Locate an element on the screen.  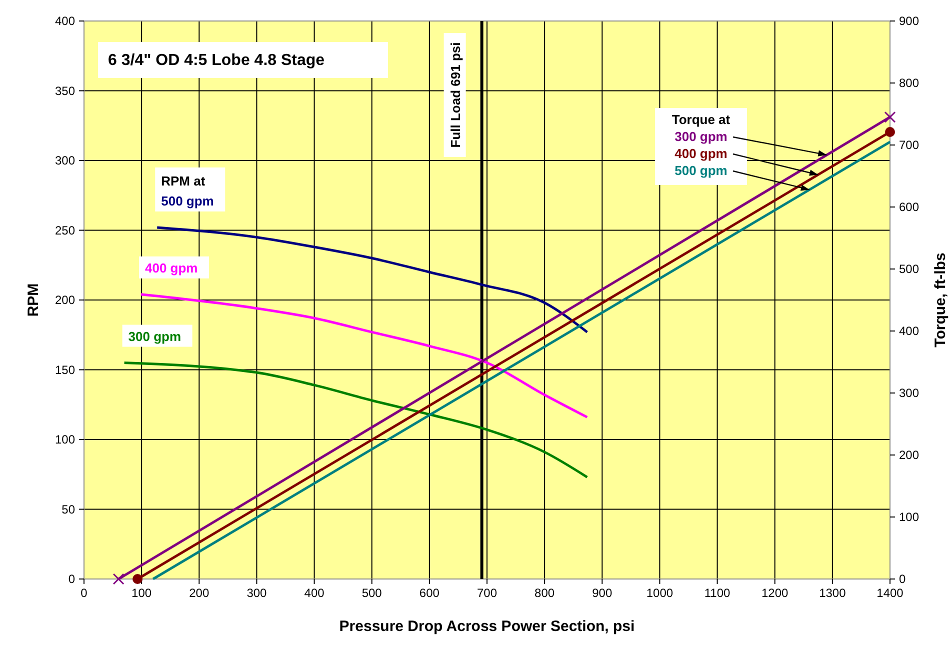
annotation: Torque at is located at coordinates (701, 119).